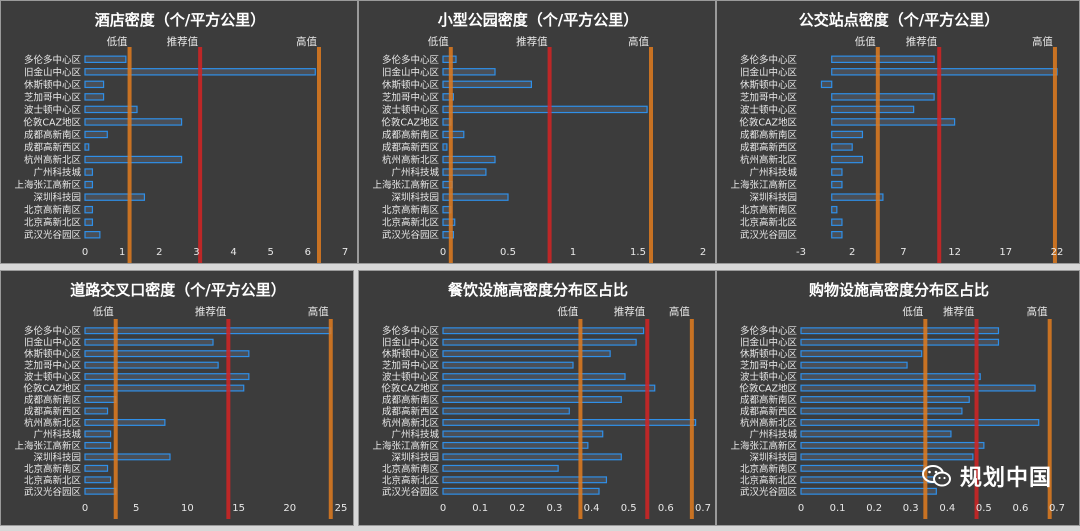  Describe the element at coordinates (899, 20) in the screenshot. I see `chart-title: 公交站点密度（个/平方公里）` at that location.